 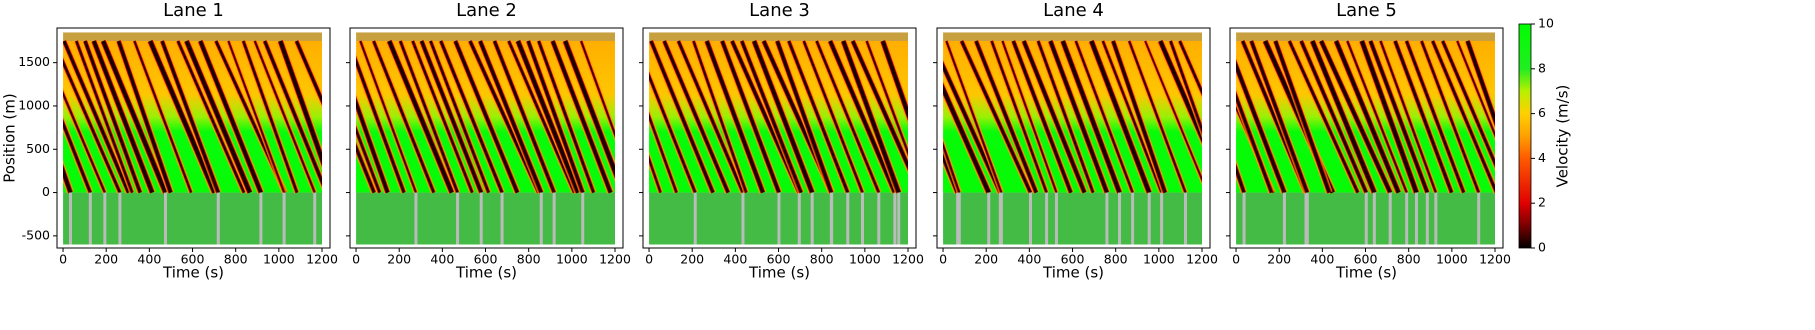 What do you see at coordinates (1542, 112) in the screenshot?
I see `colorbar-tick-label: 6` at bounding box center [1542, 112].